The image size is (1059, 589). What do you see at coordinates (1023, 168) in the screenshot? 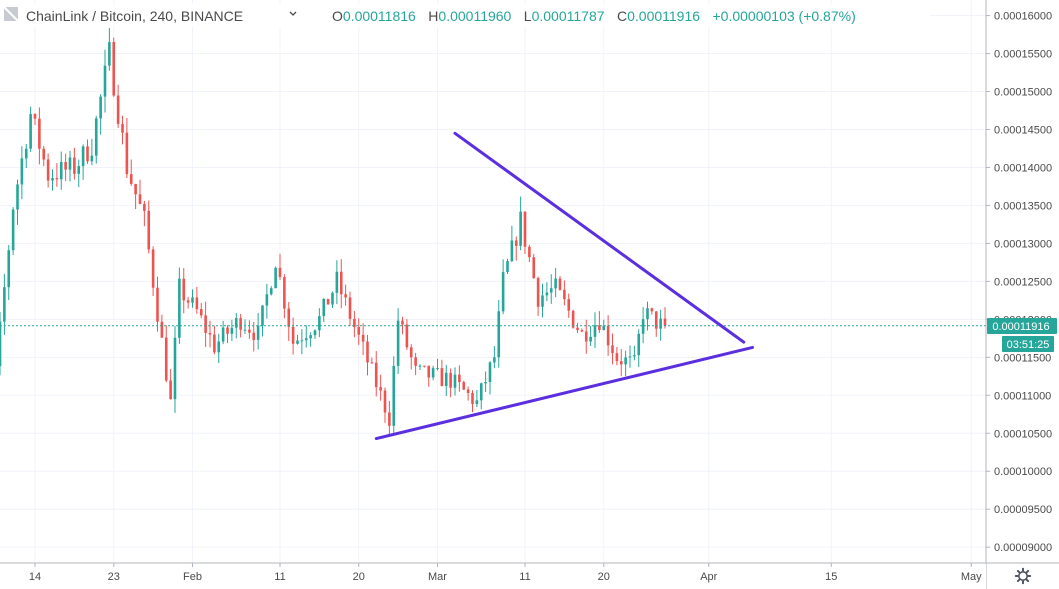
I see `y-tick-label: 0.00014000` at bounding box center [1023, 168].